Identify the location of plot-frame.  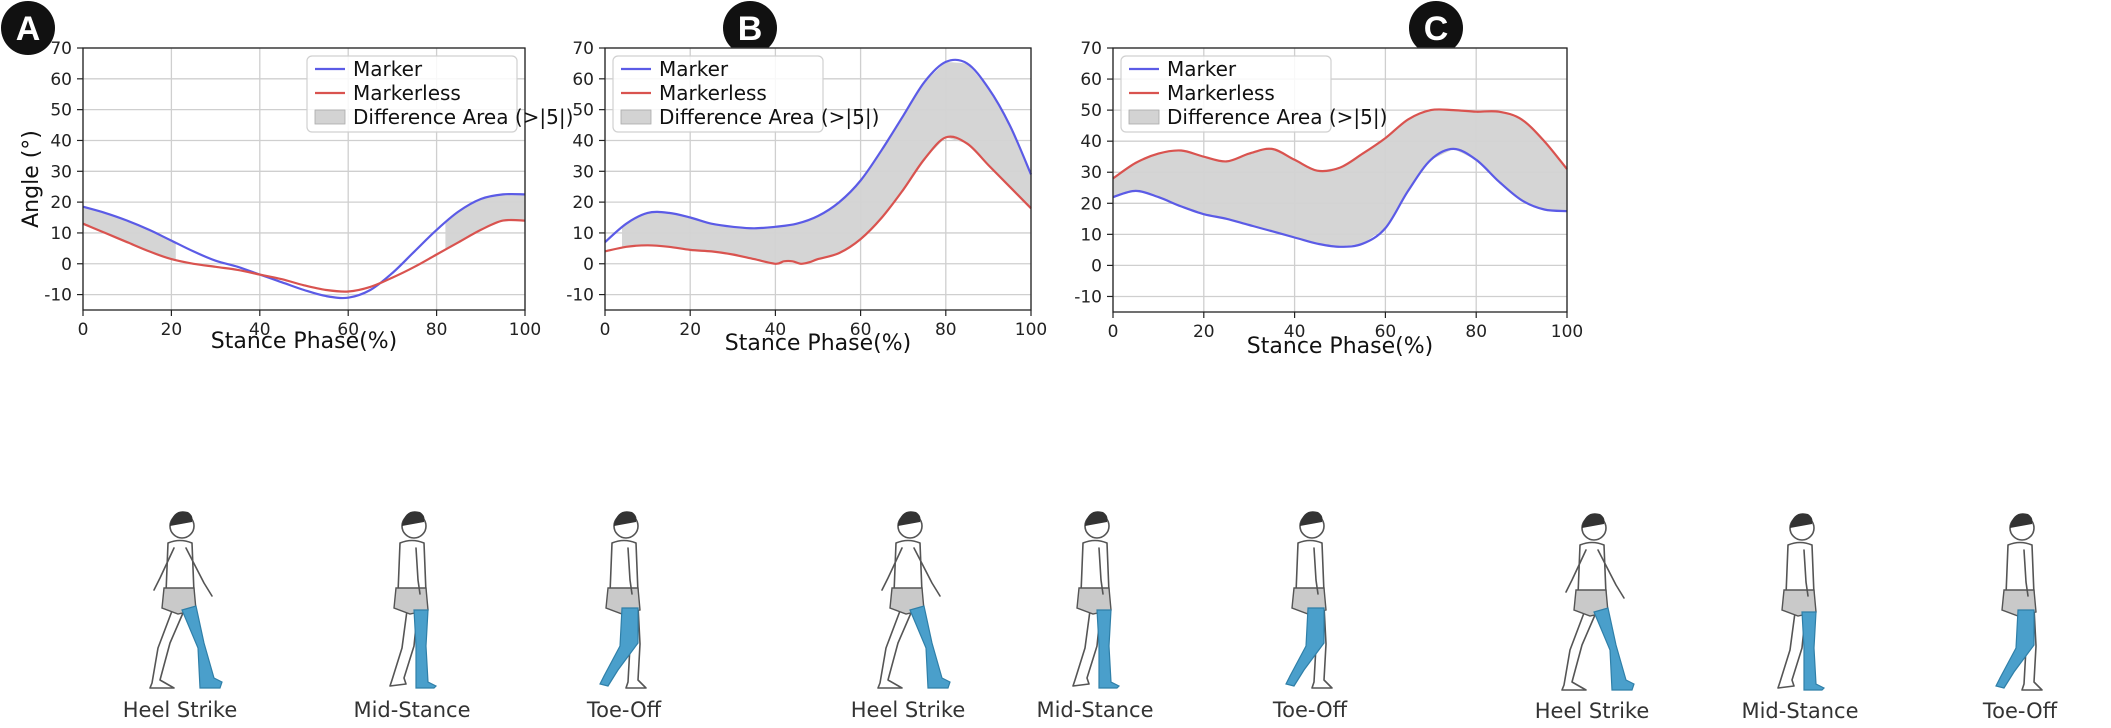
(1340, 180).